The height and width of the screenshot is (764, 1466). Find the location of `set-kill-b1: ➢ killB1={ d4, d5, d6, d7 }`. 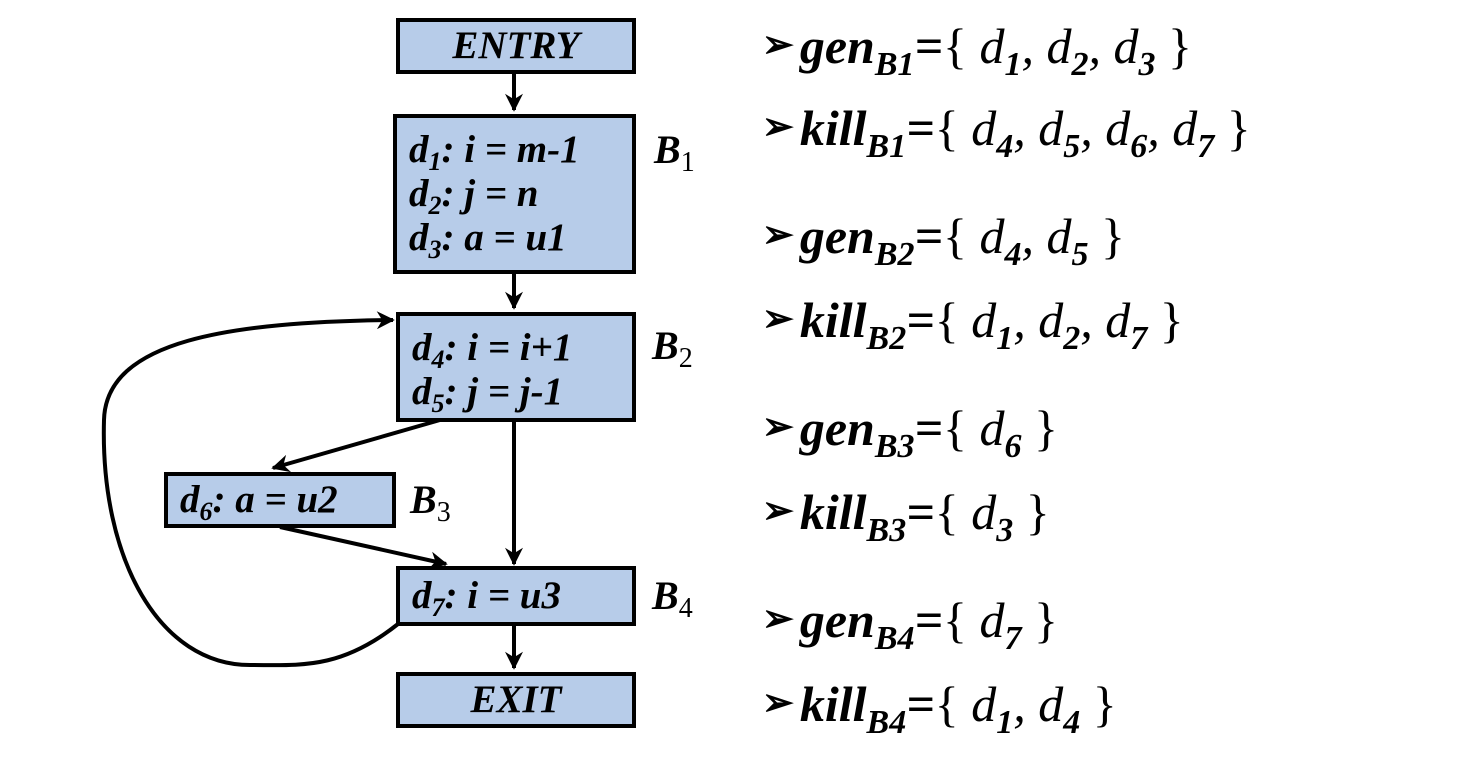

set-kill-b1: ➢ killB1={ d4, d5, d6, d7 } is located at coordinates (1006, 132).